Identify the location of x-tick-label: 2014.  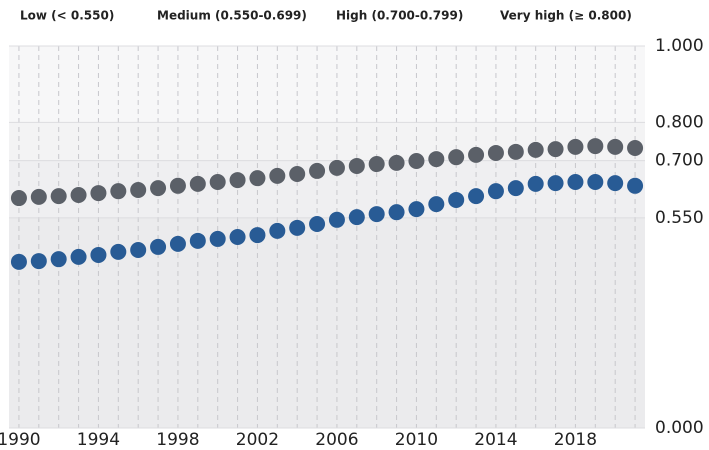
(495, 440).